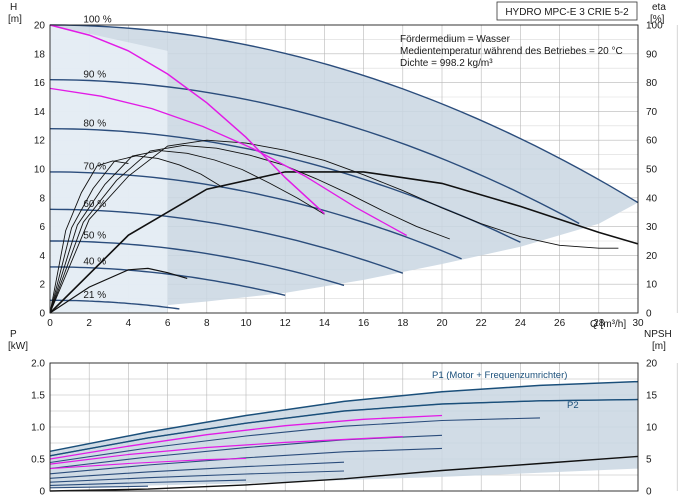 The width and height of the screenshot is (691, 500). What do you see at coordinates (521, 323) in the screenshot?
I see `x-tick-label: 24` at bounding box center [521, 323].